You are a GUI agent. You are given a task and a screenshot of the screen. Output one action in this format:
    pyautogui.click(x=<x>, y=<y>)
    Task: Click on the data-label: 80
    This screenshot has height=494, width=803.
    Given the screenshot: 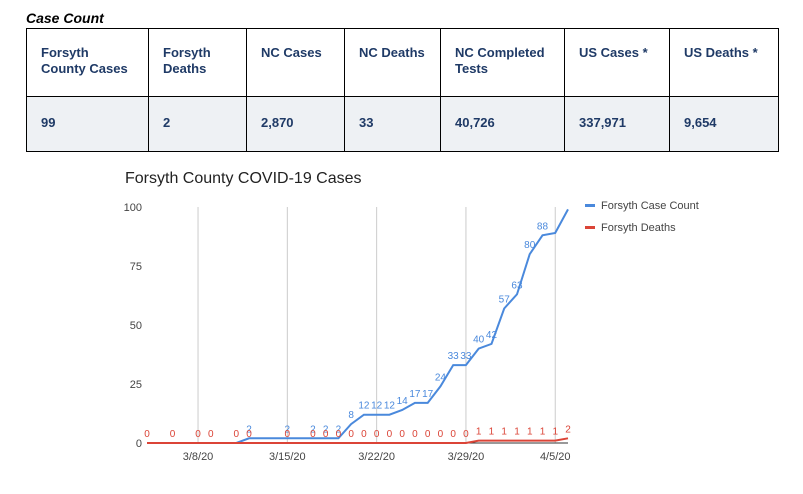 What is the action you would take?
    pyautogui.click(x=530, y=245)
    